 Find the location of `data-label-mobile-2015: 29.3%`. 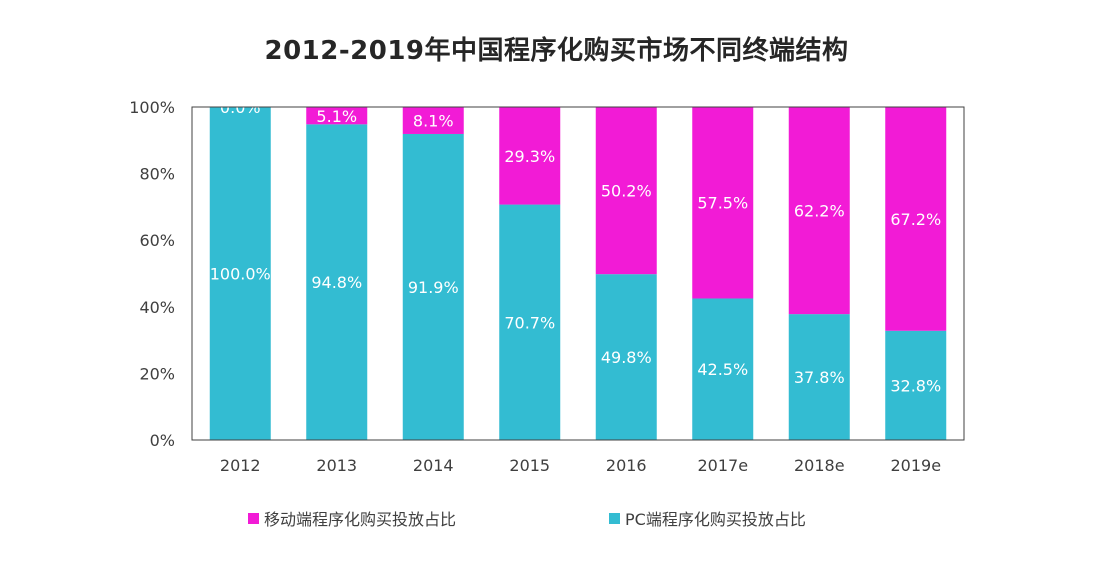

data-label-mobile-2015: 29.3% is located at coordinates (529, 156).